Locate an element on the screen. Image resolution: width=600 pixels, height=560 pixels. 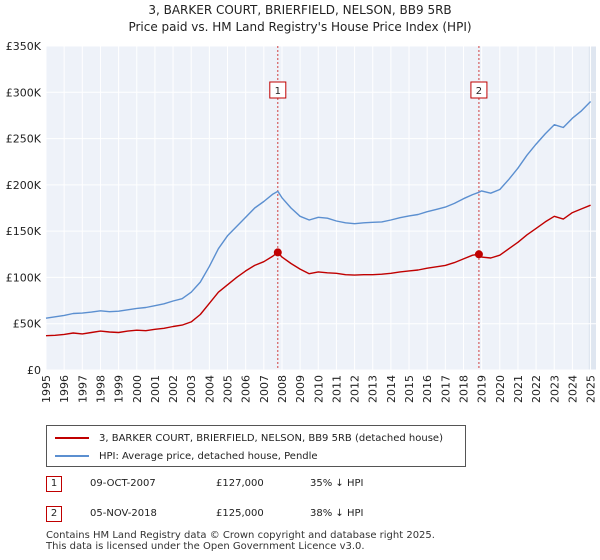
x-tick-label: 2000 is located at coordinates (137, 389).